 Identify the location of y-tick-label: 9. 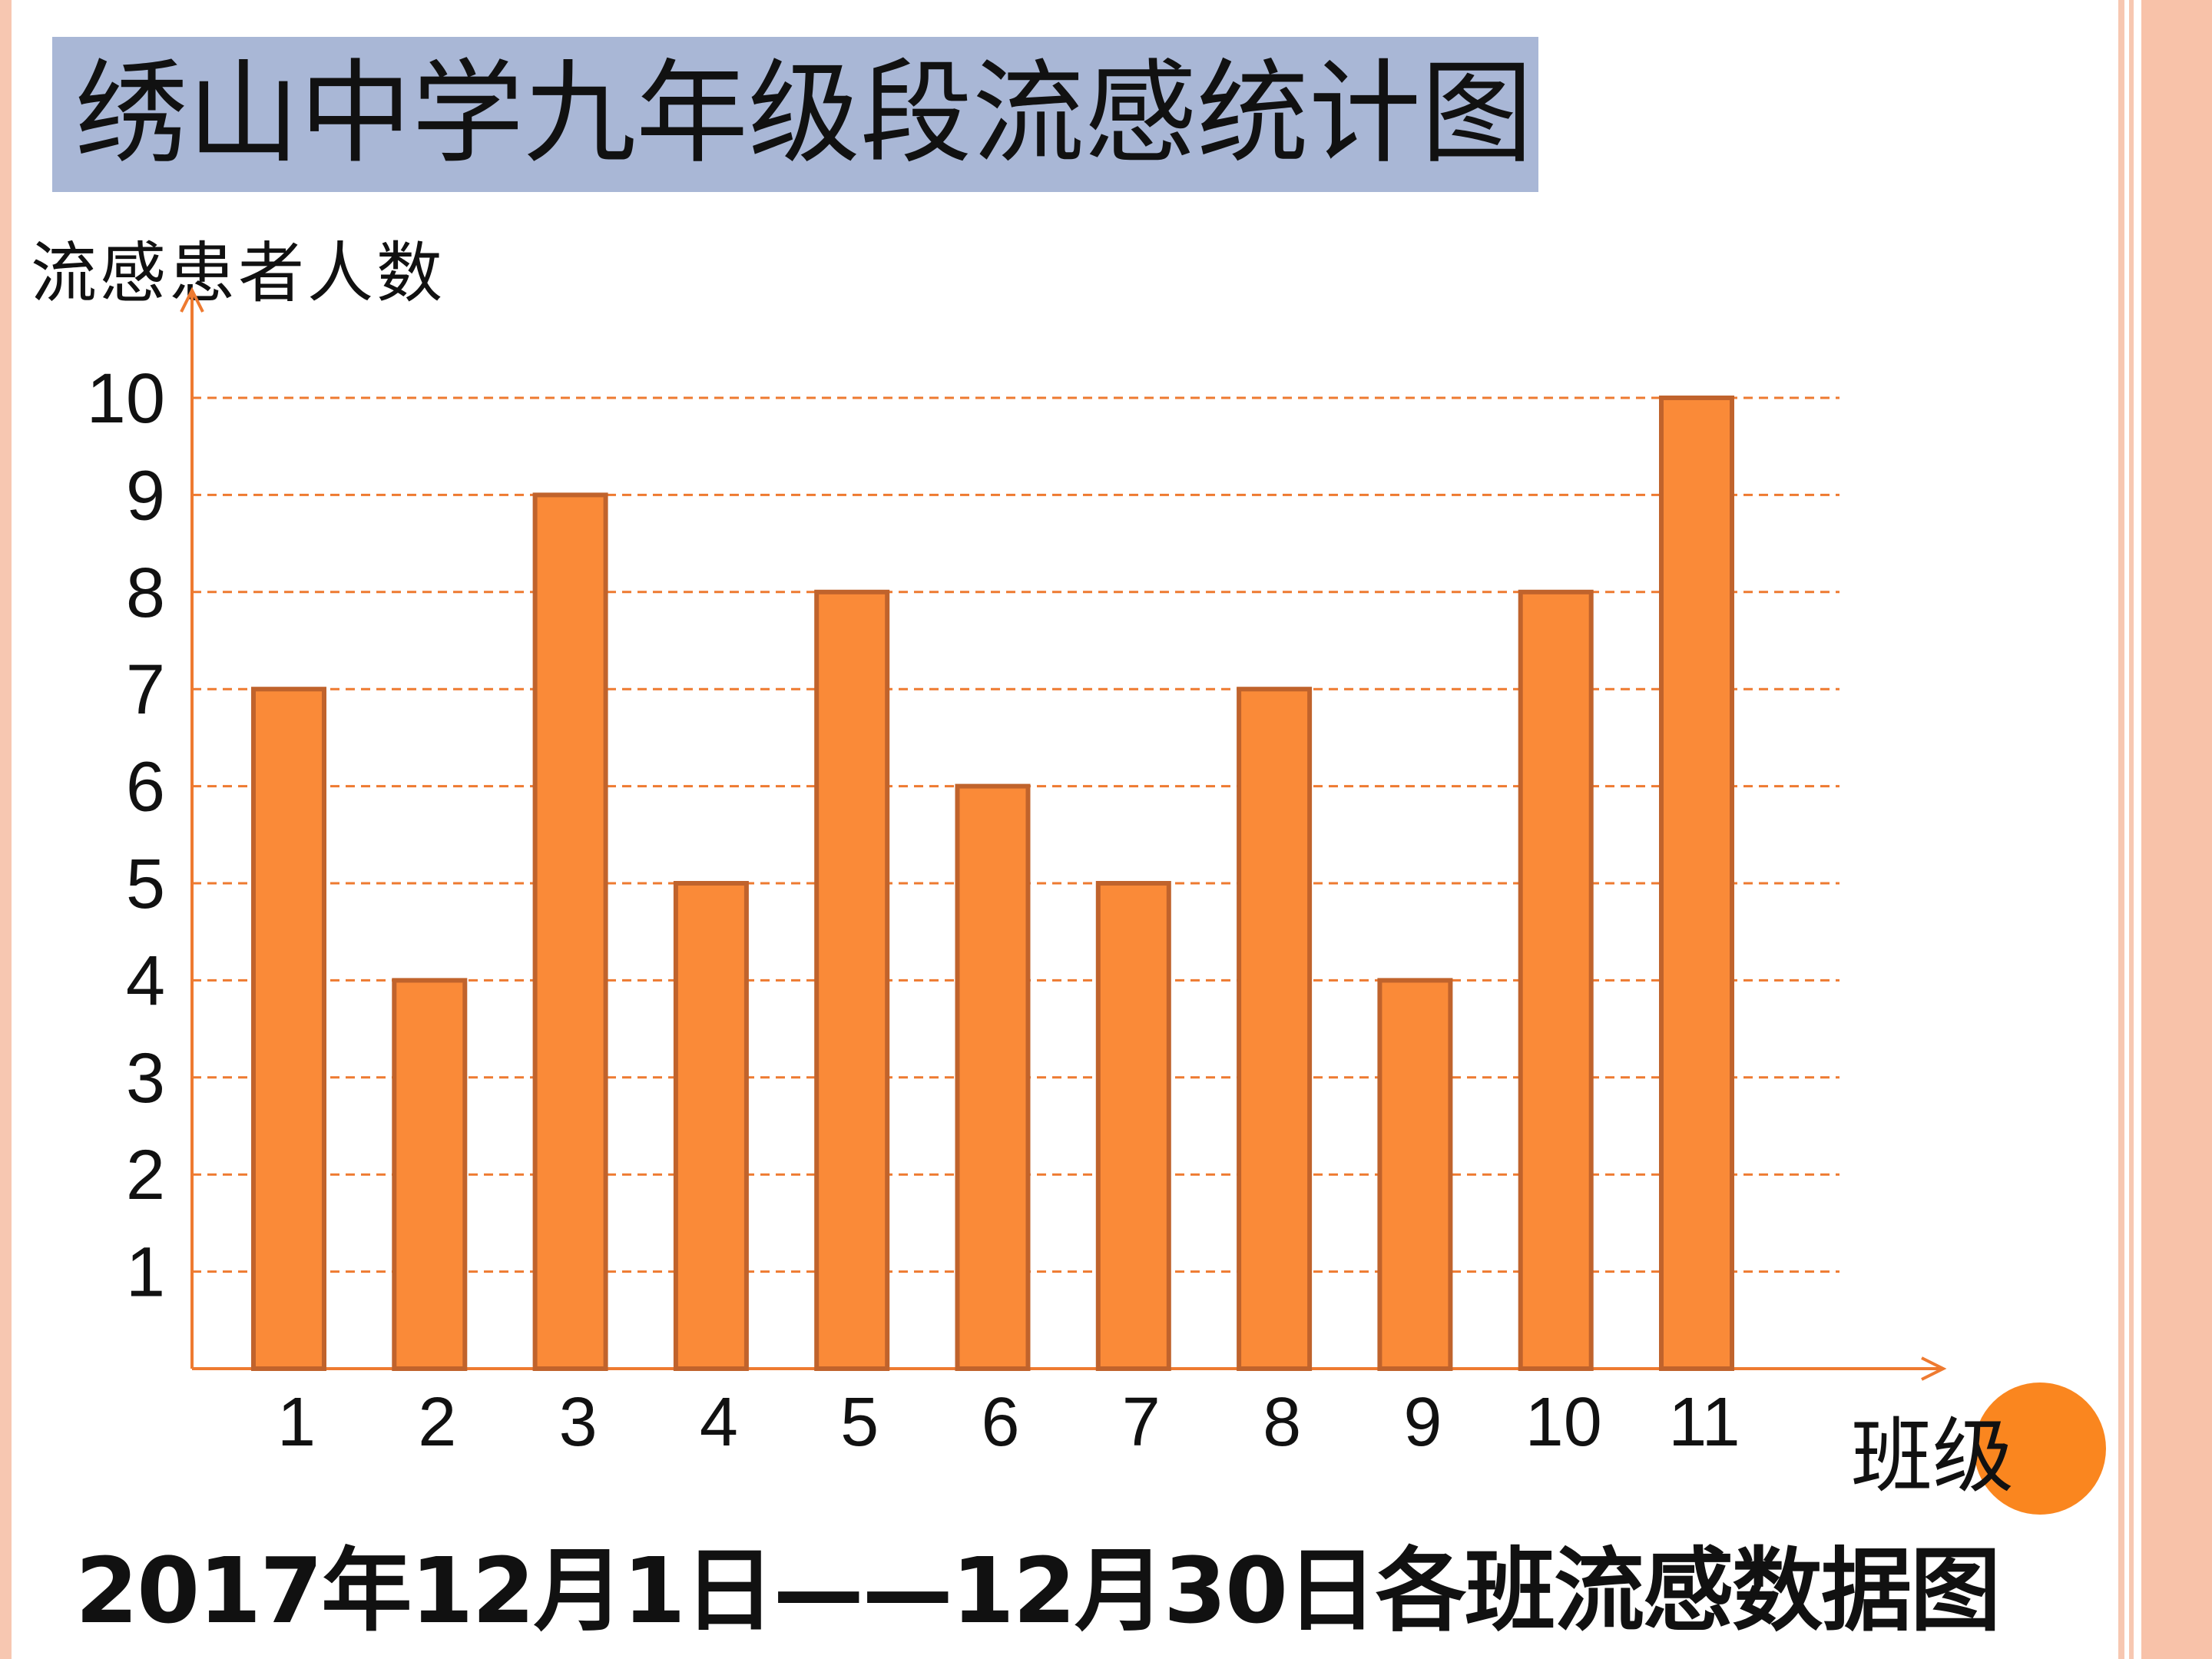
(145, 495).